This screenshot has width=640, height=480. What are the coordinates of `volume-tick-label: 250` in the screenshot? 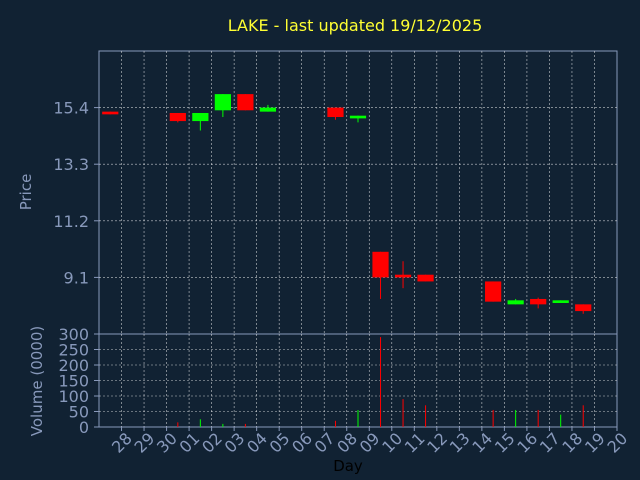 It's located at (73, 350).